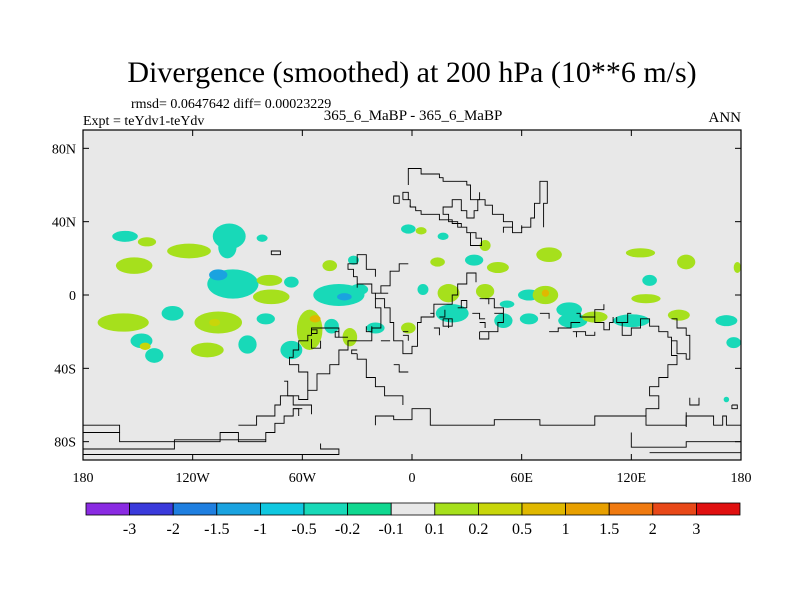 The image size is (800, 600). Describe the element at coordinates (303, 529) in the screenshot. I see `colorbar-label: -0.5` at that location.